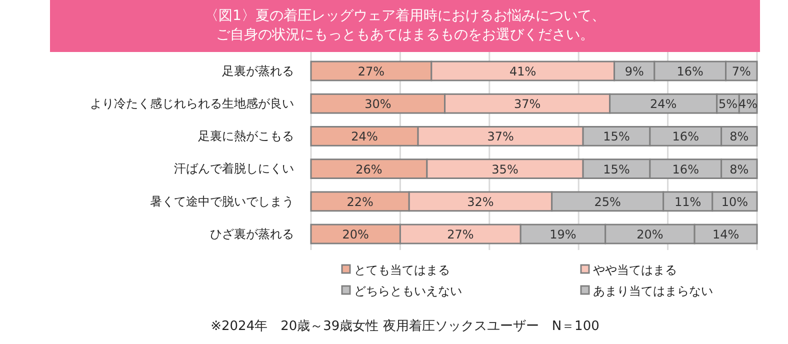  What do you see at coordinates (408, 291) in the screenshot?
I see `legend-label: どちらともいえない` at bounding box center [408, 291].